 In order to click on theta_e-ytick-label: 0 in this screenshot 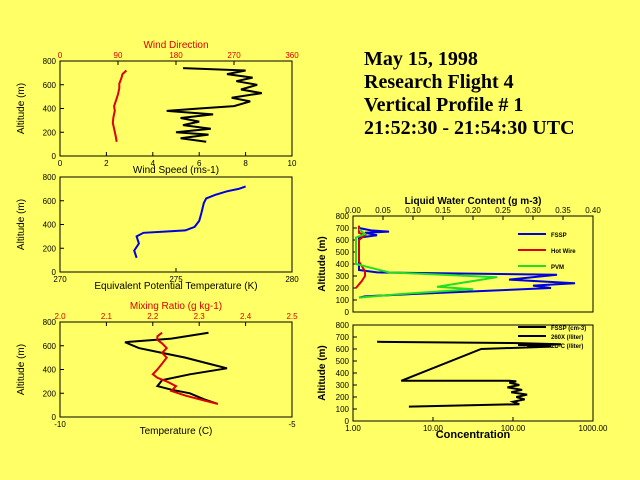, I will do `click(54, 272)`.